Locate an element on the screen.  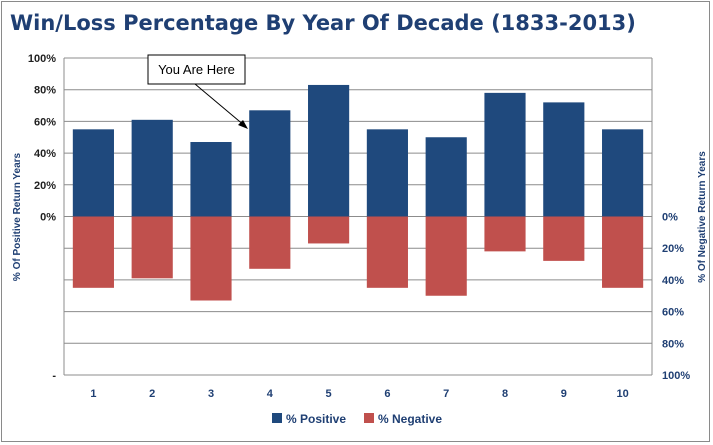
left-axis-ticks: 100% 80% 60% 40% 20% 0% - is located at coordinates (42, 217).